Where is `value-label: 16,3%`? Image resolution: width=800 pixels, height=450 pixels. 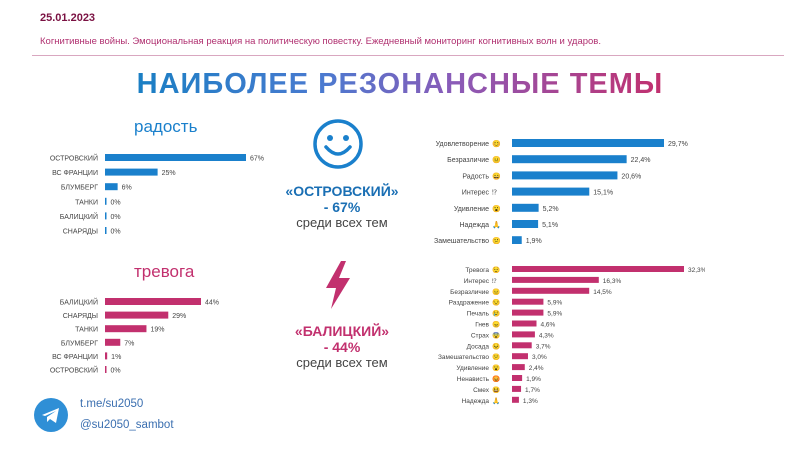 value-label: 16,3% is located at coordinates (612, 281).